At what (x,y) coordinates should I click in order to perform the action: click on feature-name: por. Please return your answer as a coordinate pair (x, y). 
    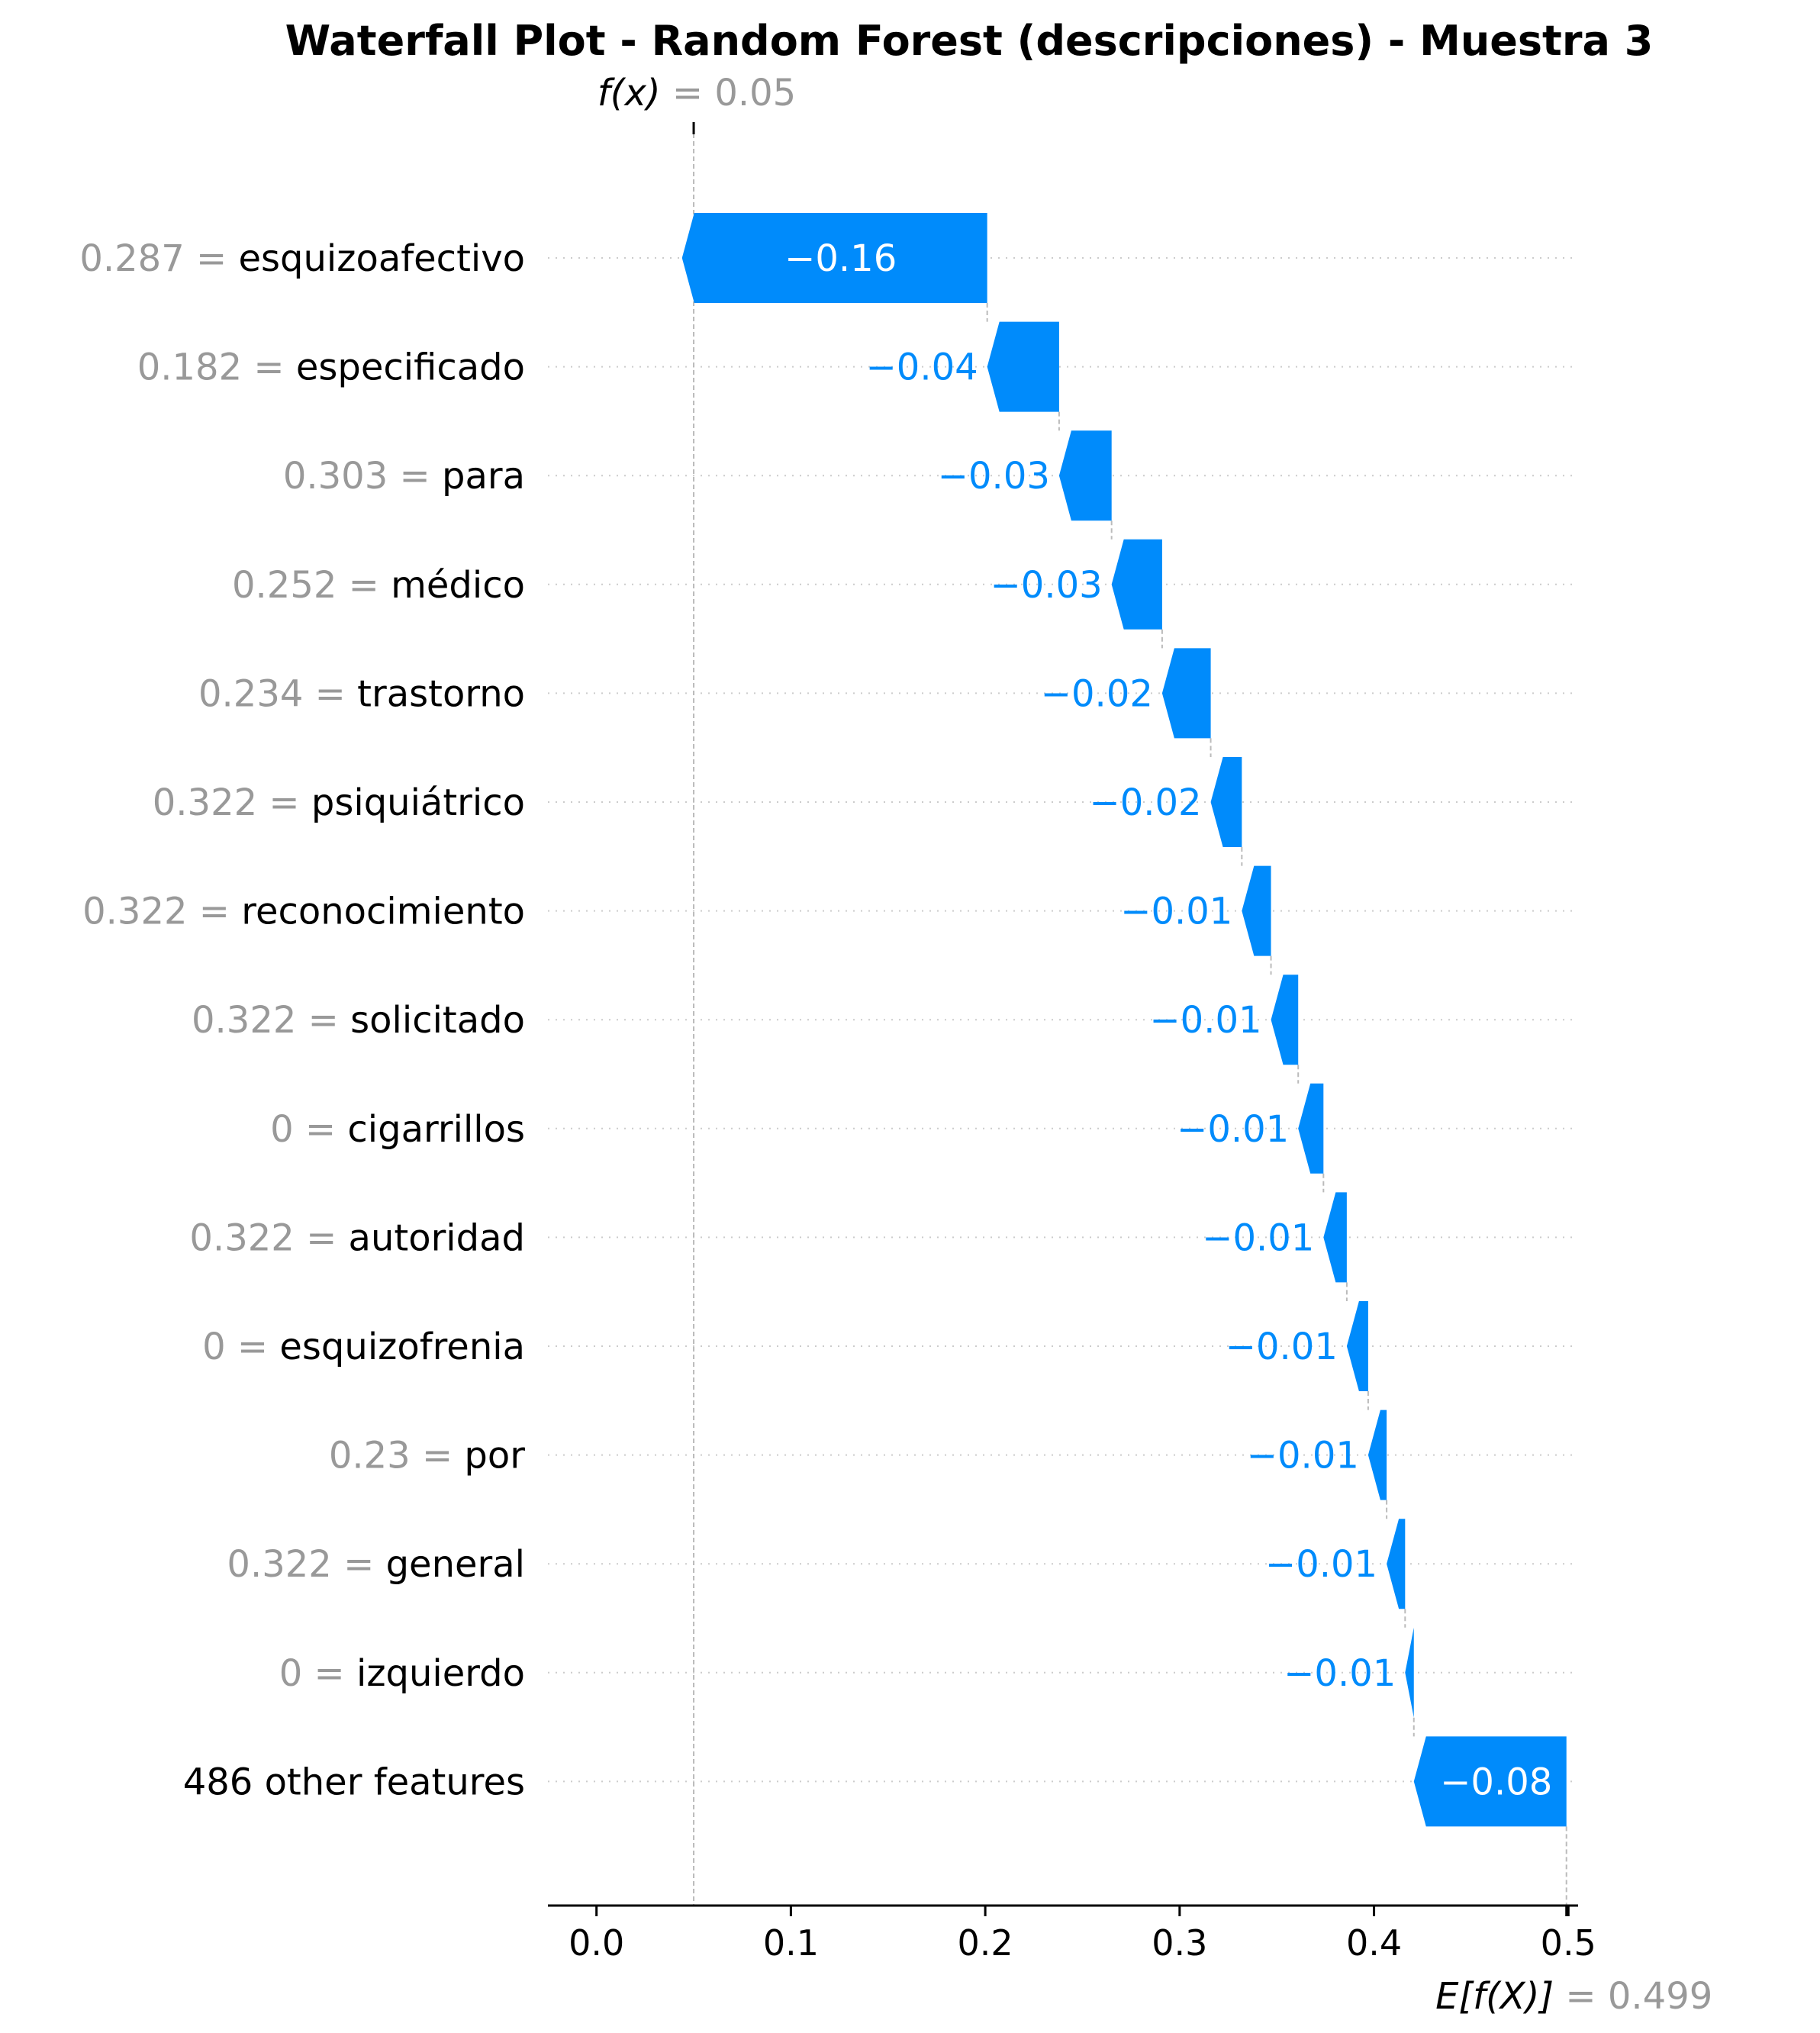
    Looking at the image, I should click on (494, 1456).